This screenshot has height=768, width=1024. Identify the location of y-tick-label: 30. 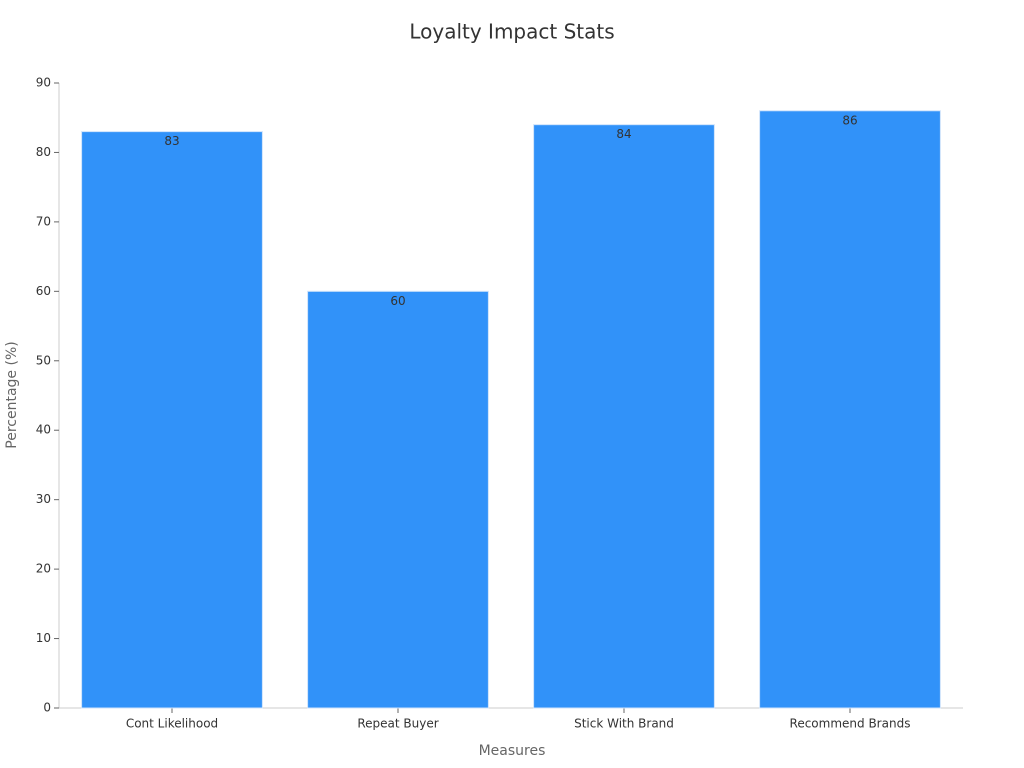
(43, 499).